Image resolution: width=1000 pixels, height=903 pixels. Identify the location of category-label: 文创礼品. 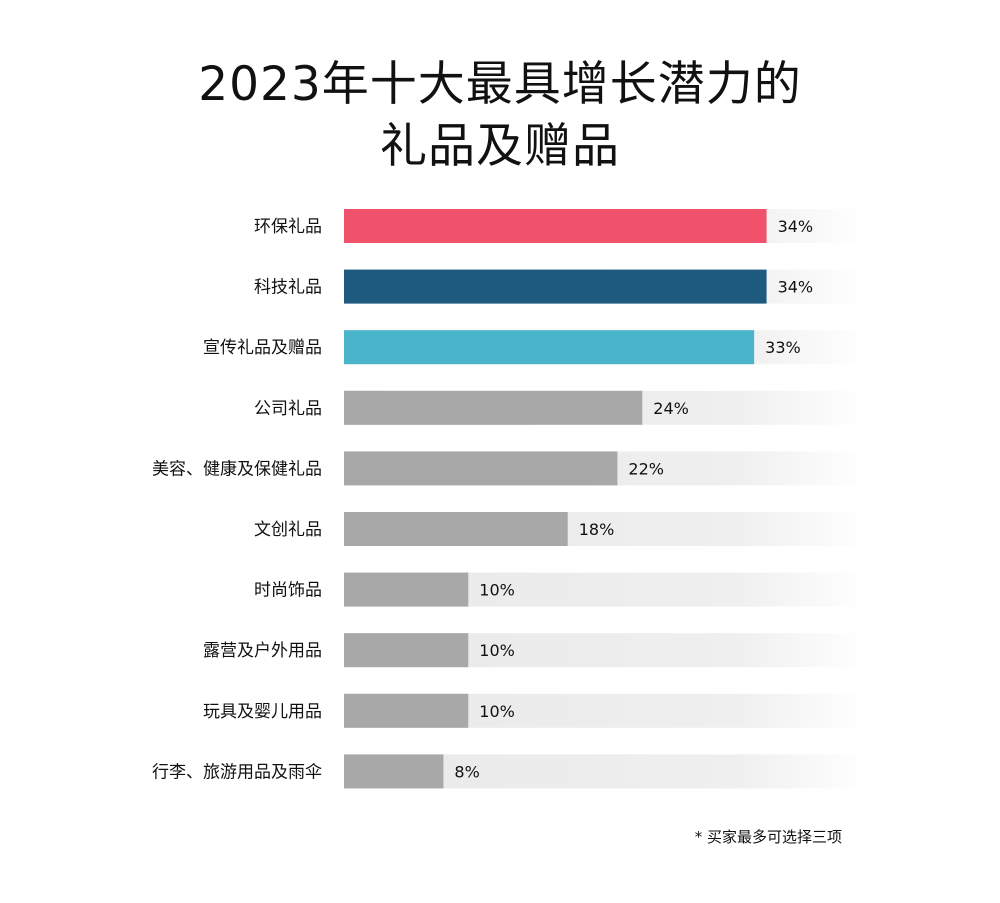
(288, 530).